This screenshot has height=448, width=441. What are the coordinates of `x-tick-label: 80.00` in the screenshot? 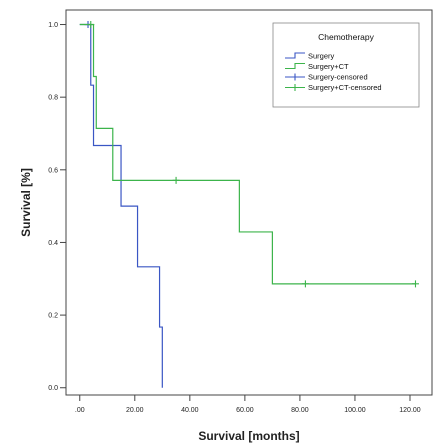 It's located at (300, 410).